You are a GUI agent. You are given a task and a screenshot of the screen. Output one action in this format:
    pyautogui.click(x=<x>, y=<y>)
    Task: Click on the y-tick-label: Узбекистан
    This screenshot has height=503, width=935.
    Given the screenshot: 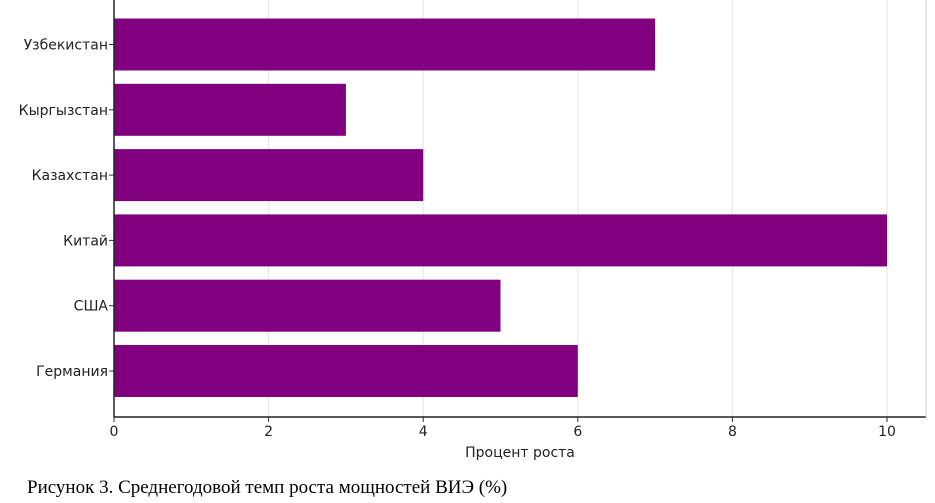 What is the action you would take?
    pyautogui.click(x=66, y=46)
    